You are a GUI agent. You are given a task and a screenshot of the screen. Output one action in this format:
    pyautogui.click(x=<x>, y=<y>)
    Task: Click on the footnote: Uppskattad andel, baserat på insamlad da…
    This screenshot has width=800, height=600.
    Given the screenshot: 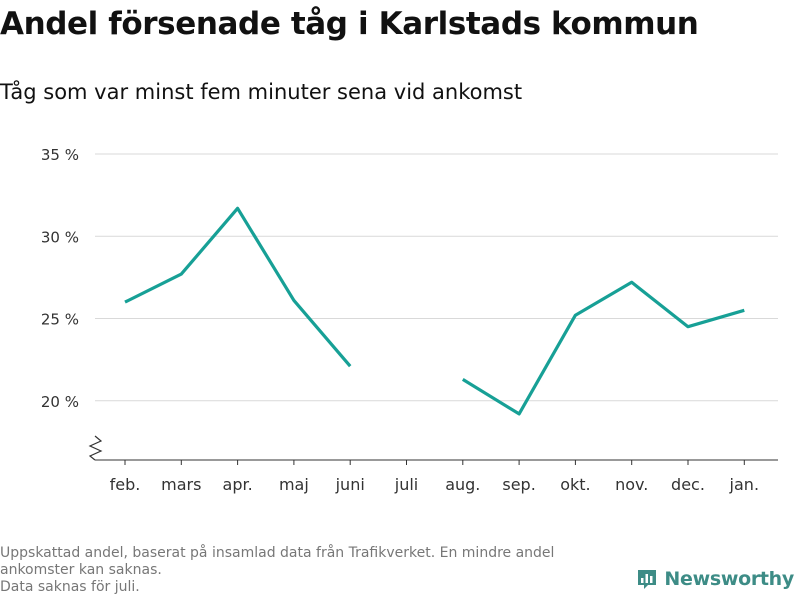 What is the action you would take?
    pyautogui.click(x=315, y=570)
    